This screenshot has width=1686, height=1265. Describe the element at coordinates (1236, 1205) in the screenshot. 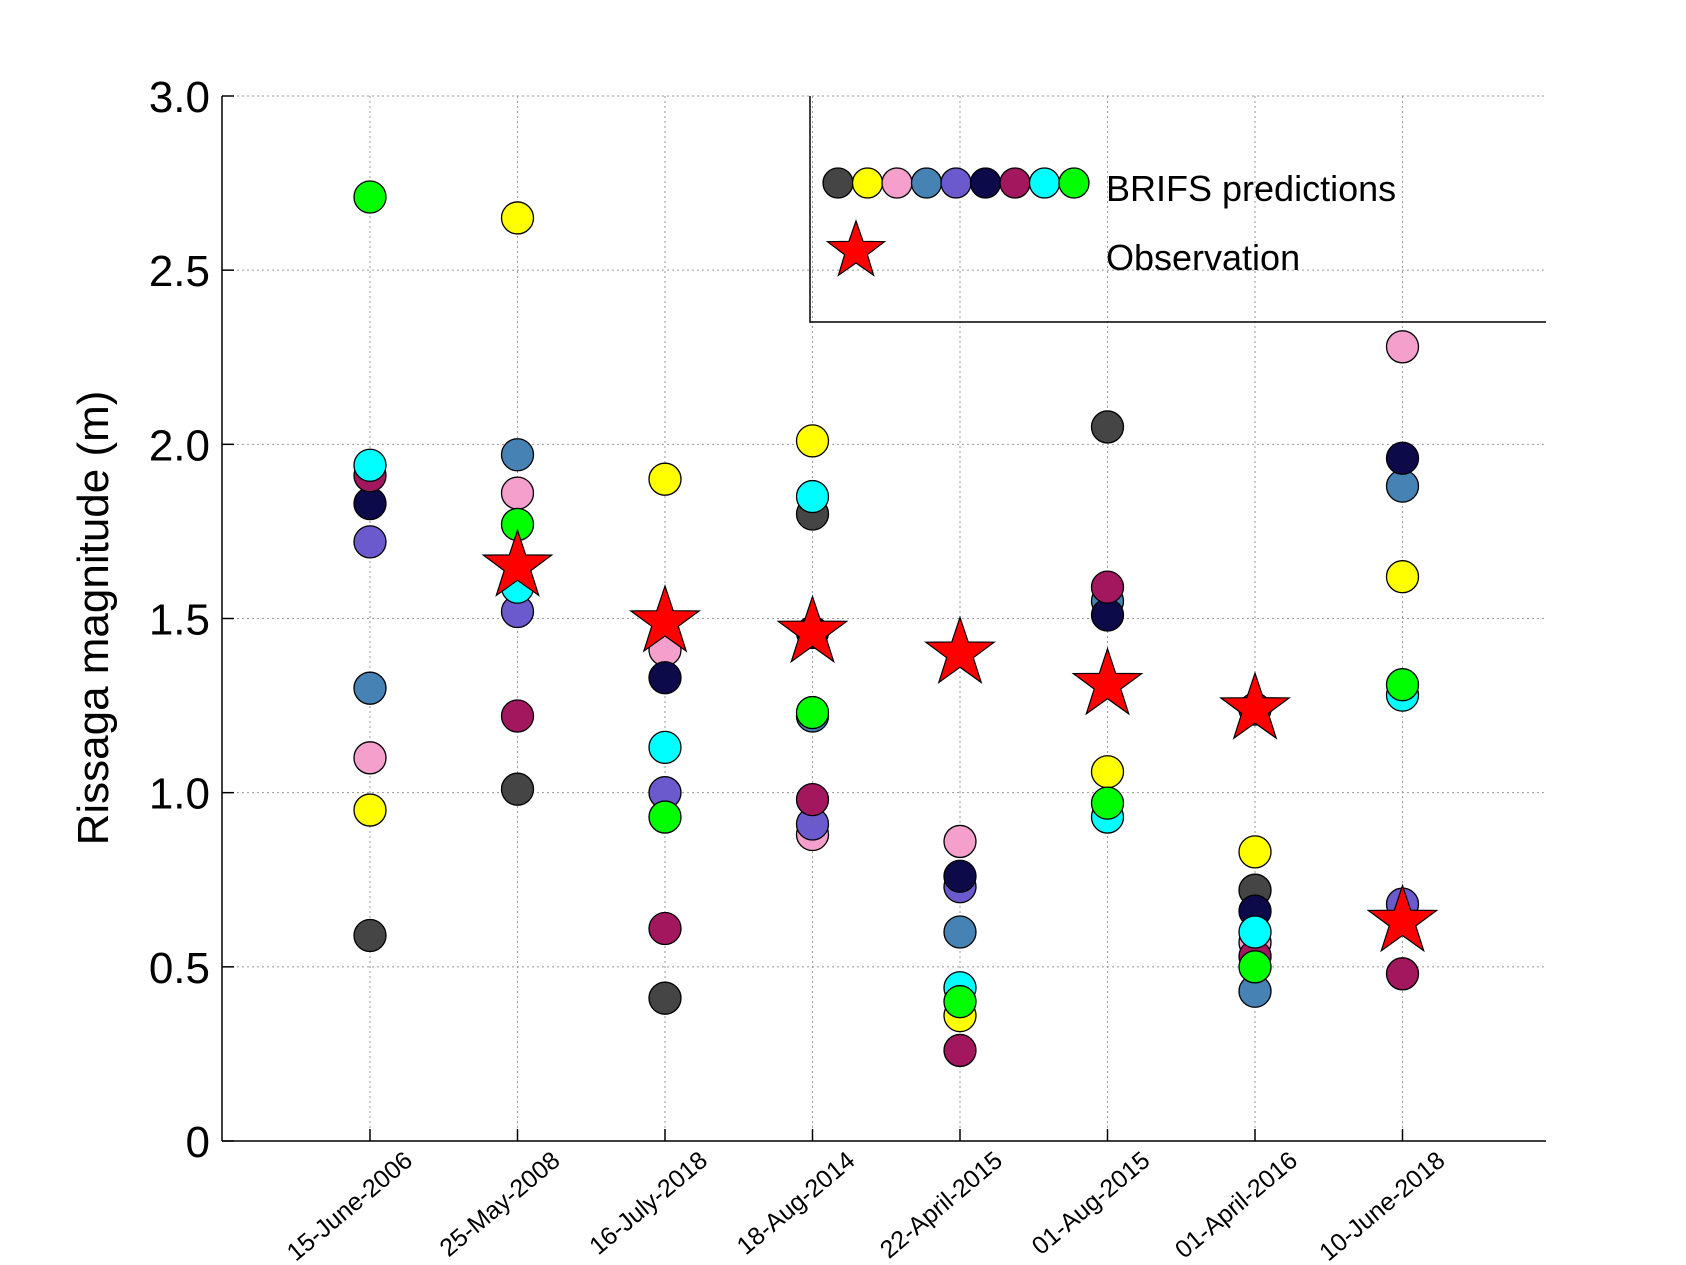

I see `x-tick-label: 01-April-2016` at that location.